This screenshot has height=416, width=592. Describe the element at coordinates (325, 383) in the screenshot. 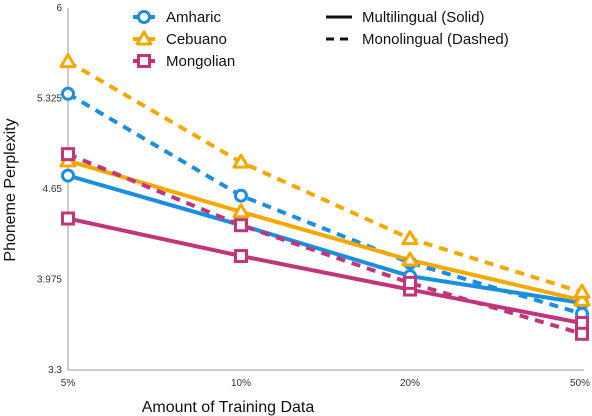

I see `x-tick-labels: 5% 10% 20% 50%` at that location.